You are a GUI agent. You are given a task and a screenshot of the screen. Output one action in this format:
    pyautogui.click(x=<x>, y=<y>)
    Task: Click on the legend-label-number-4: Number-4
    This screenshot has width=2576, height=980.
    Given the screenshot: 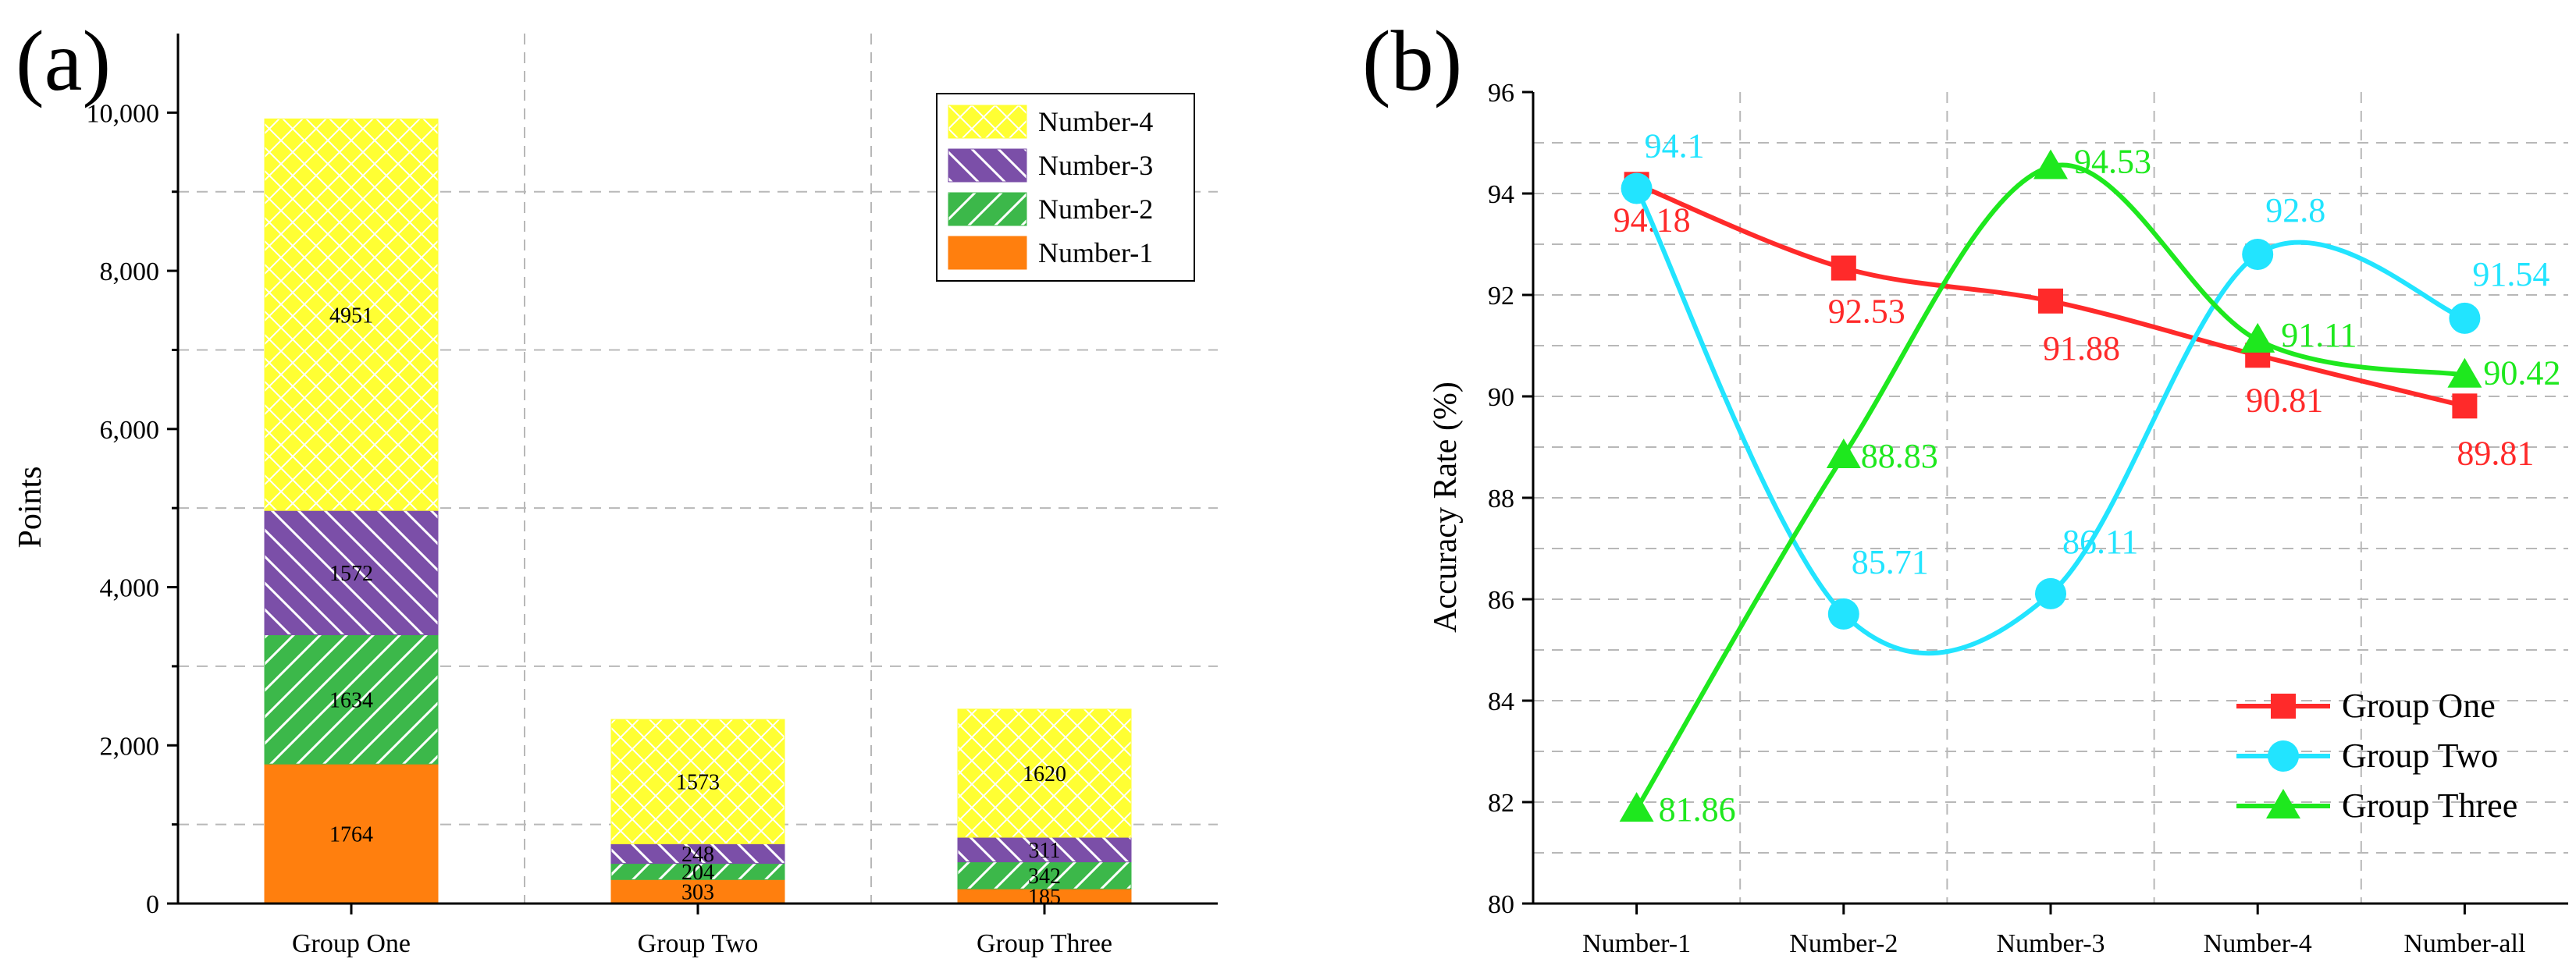 What is the action you would take?
    pyautogui.click(x=1095, y=122)
    